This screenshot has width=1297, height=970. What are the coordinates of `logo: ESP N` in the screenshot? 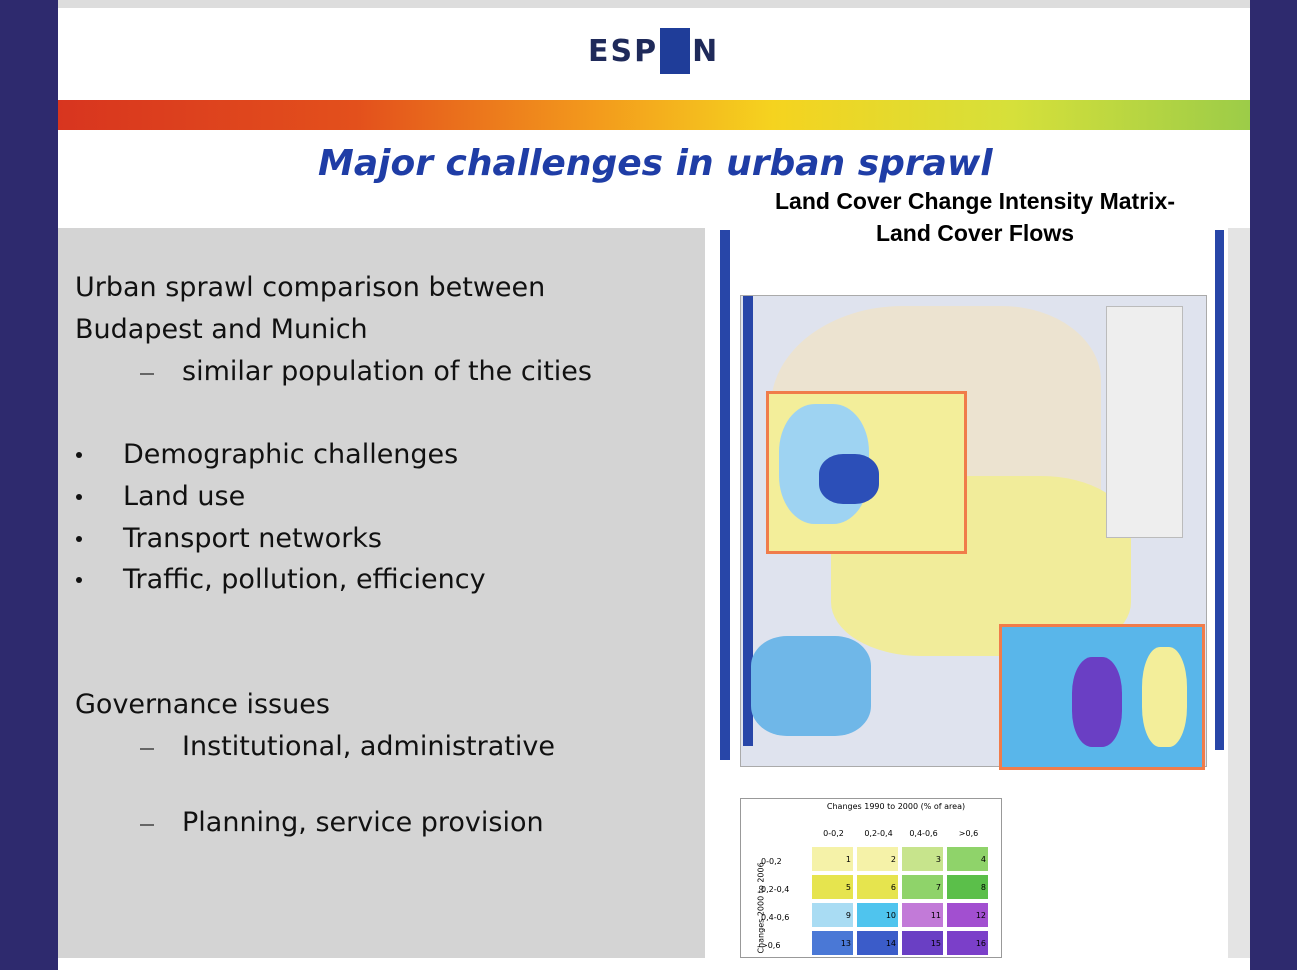 It's located at (653, 51).